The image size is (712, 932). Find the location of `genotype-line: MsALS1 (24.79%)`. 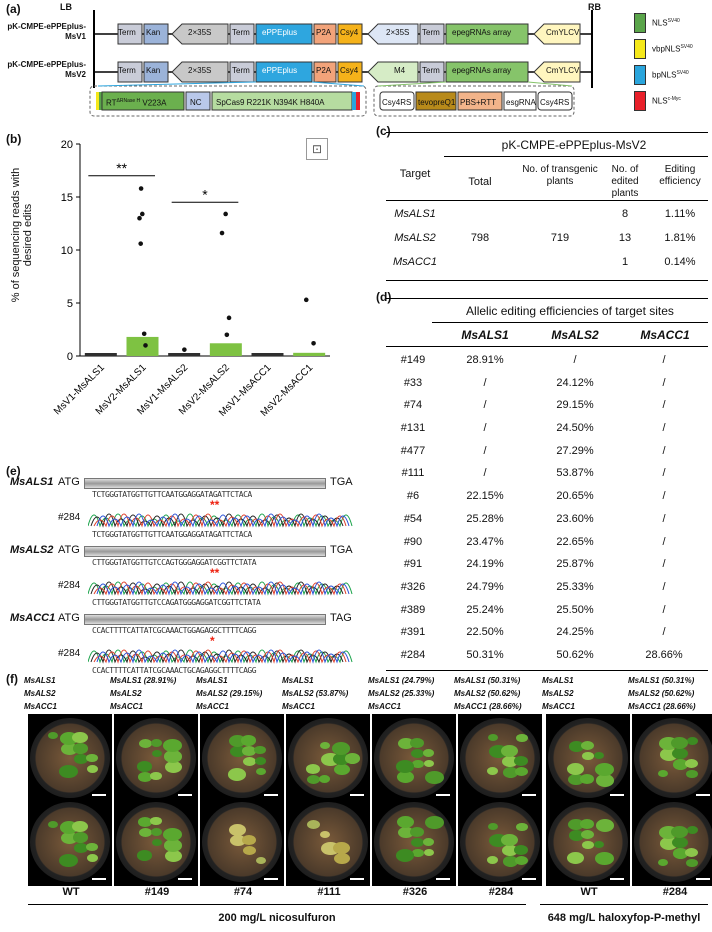

genotype-line: MsALS1 (24.79%) is located at coordinates (401, 680).